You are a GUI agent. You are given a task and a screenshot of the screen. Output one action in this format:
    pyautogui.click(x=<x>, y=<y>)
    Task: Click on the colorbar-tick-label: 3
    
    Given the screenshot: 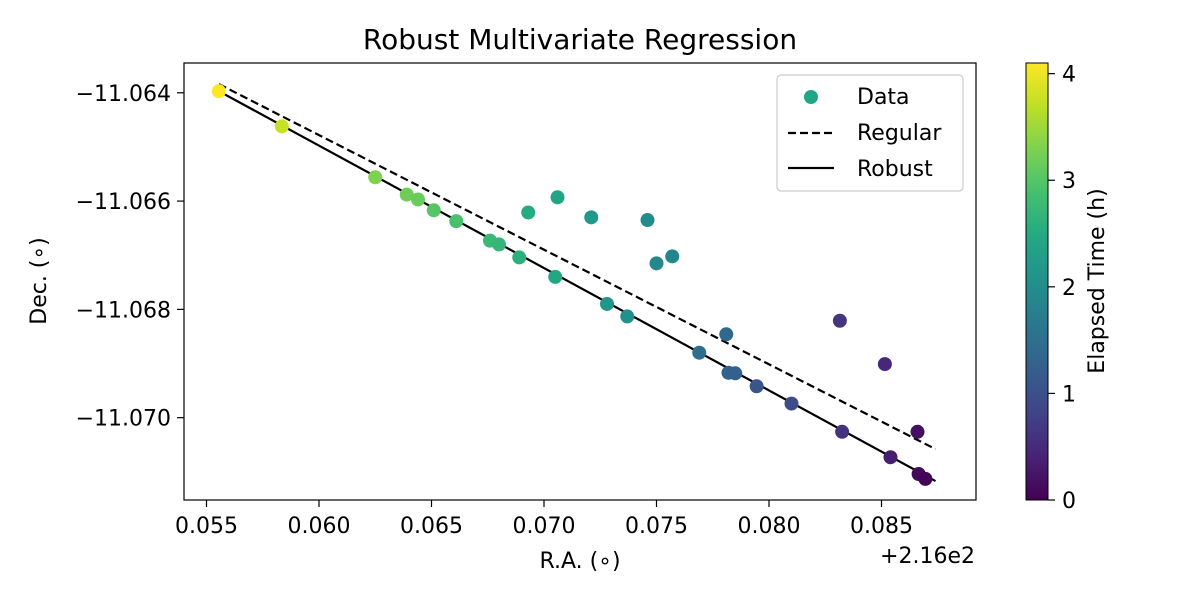 What is the action you would take?
    pyautogui.click(x=1069, y=181)
    